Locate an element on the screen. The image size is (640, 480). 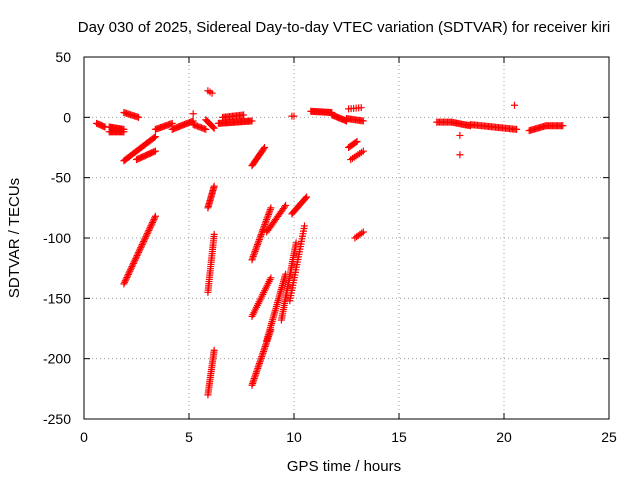
x-tick-label: 15 is located at coordinates (399, 437).